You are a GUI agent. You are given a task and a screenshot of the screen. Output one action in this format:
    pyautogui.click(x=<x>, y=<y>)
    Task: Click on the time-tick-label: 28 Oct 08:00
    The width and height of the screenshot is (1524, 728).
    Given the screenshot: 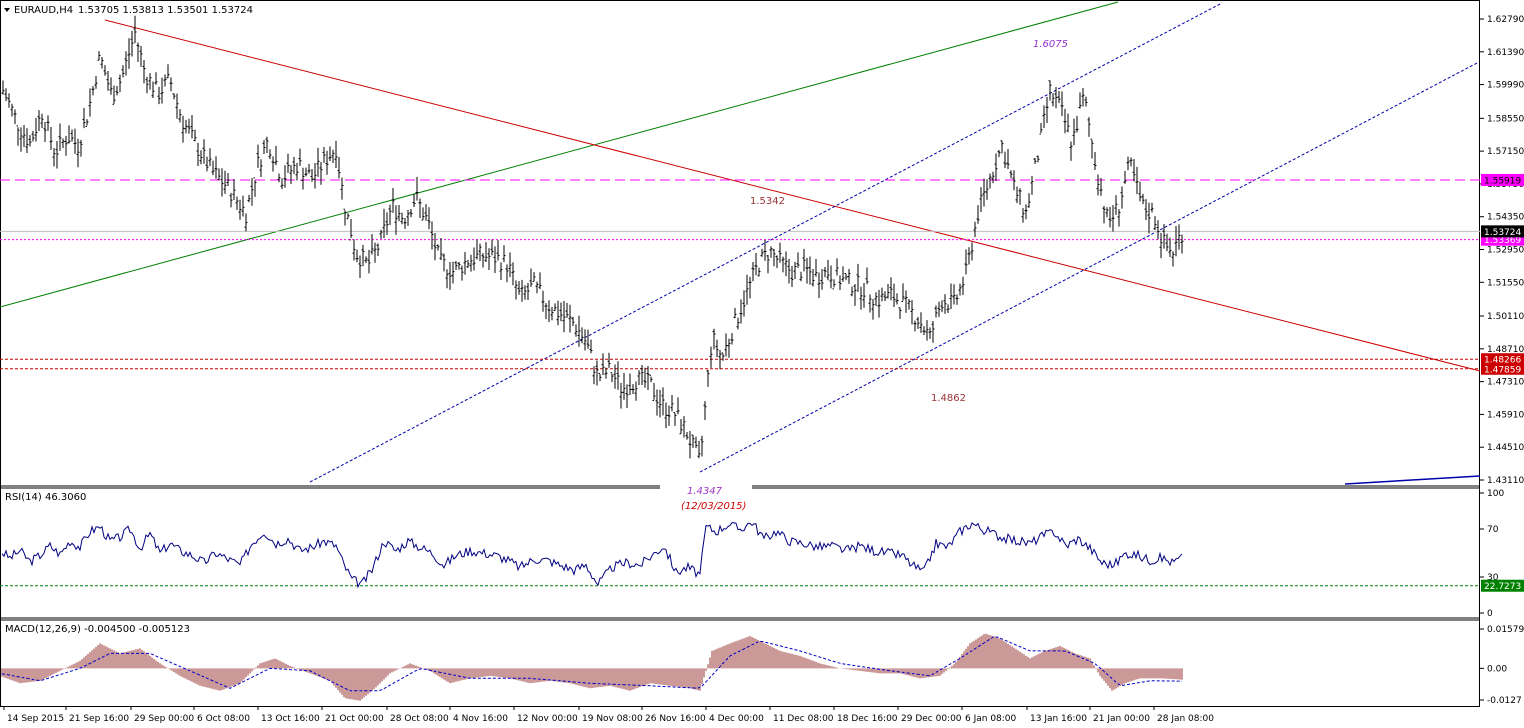 What is the action you would take?
    pyautogui.click(x=419, y=719)
    